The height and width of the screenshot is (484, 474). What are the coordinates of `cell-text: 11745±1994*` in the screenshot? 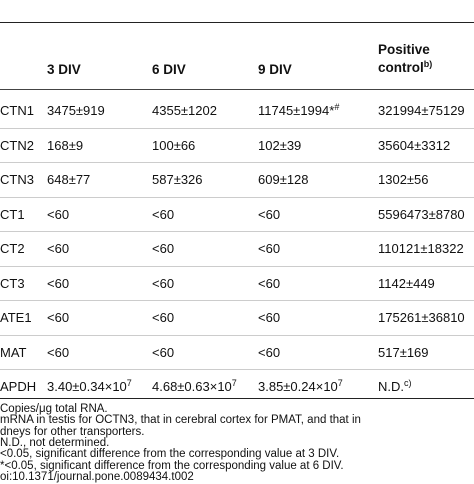 It's located at (296, 110).